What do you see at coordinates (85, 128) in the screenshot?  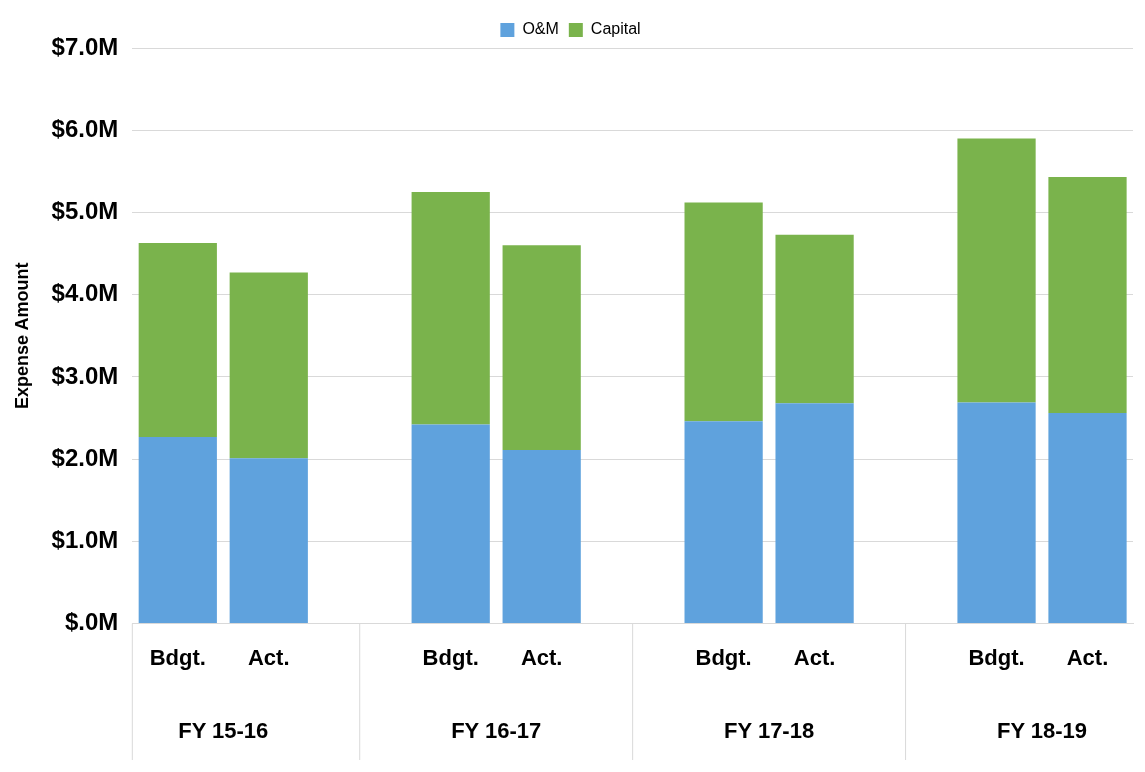 I see `y-tick-label: $6.0M` at bounding box center [85, 128].